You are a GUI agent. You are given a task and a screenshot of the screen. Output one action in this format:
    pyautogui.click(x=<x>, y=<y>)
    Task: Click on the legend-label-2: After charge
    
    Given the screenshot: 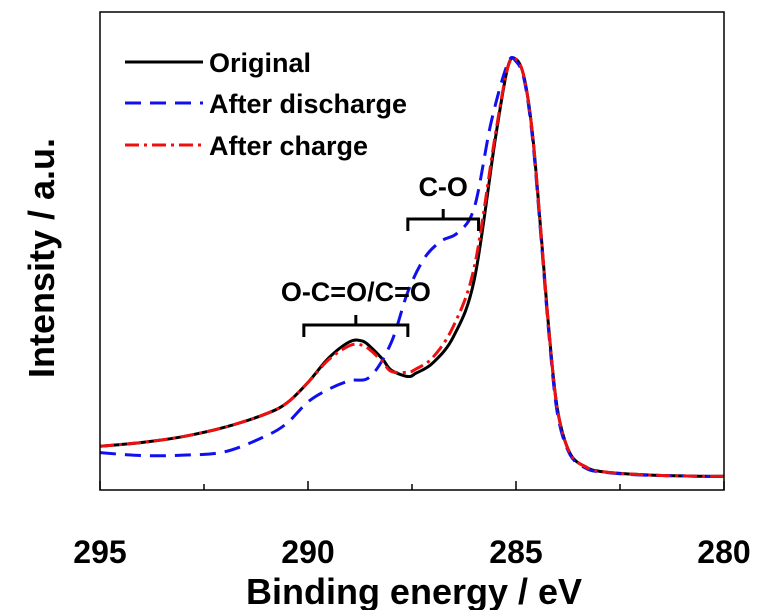 What is the action you would take?
    pyautogui.click(x=288, y=146)
    